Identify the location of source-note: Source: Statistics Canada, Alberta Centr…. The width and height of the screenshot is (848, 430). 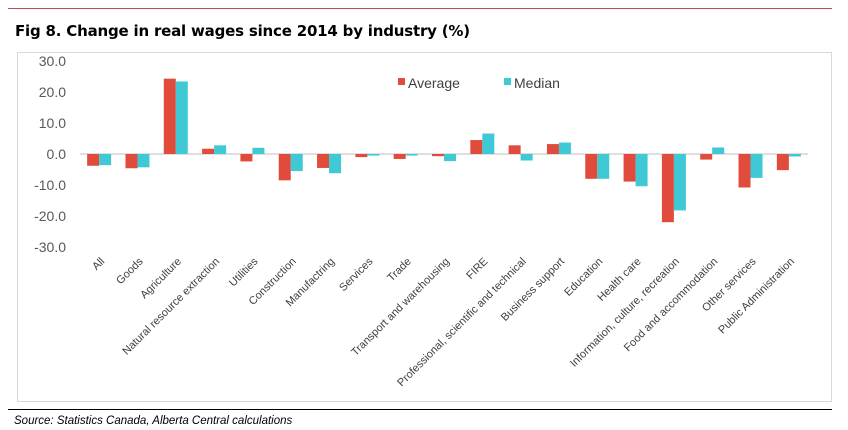
(153, 421).